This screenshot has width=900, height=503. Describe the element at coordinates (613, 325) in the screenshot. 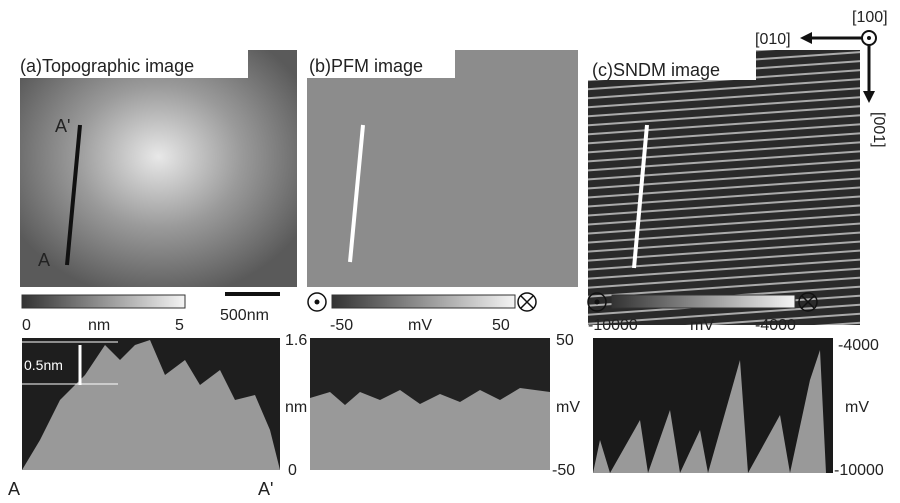

I see `colorbar-min: -10000` at that location.